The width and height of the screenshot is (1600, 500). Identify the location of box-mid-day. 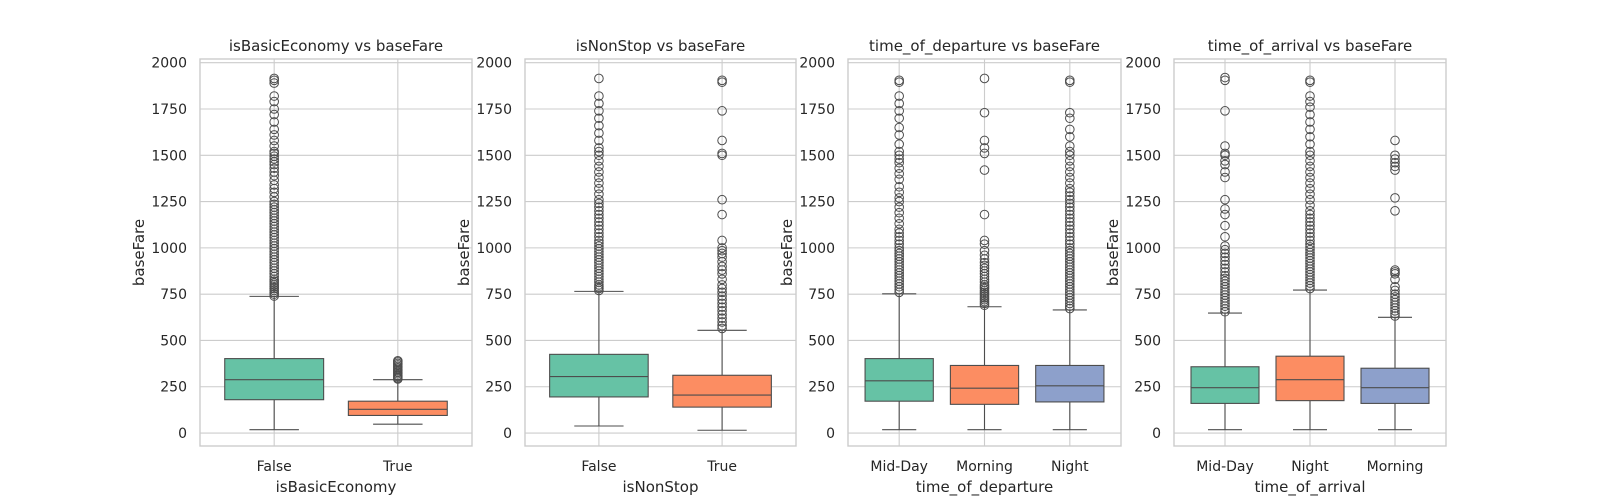
(899, 253).